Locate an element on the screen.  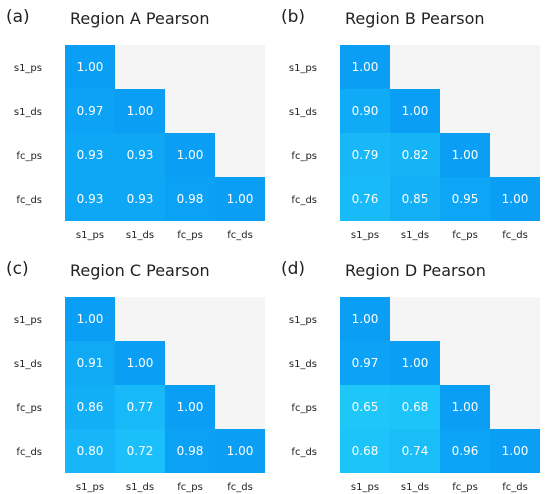
panel-title: Region C Pearson is located at coordinates (140, 270).